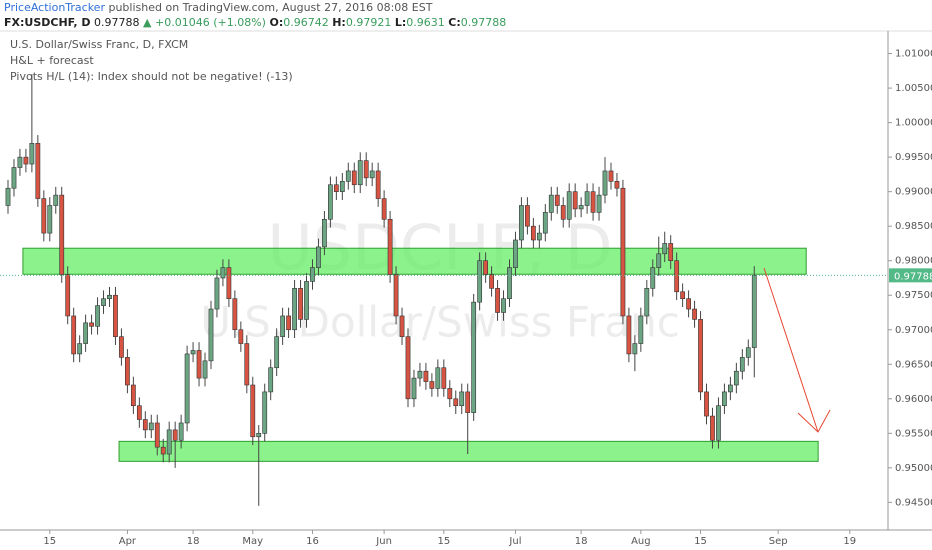  I want to click on last: 0.97788, so click(117, 22).